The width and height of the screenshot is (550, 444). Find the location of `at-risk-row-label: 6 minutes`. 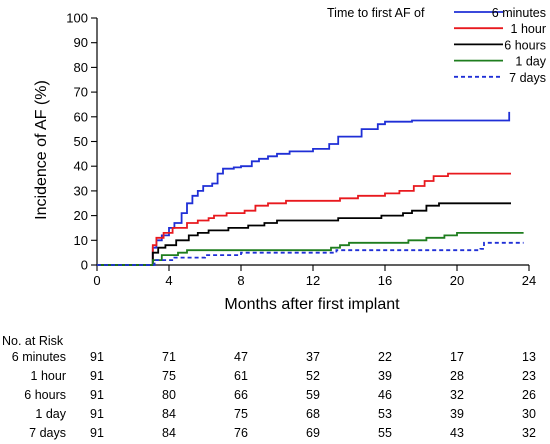

at-risk-row-label: 6 minutes is located at coordinates (38, 357).